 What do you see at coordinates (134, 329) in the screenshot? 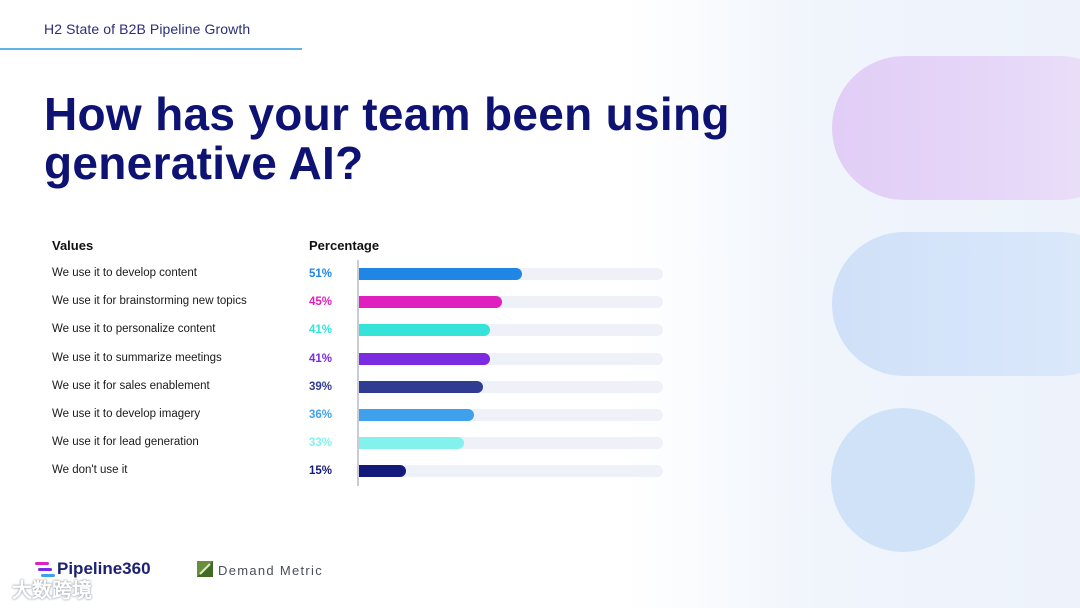
I see `category-label: We use it to personalize content` at bounding box center [134, 329].